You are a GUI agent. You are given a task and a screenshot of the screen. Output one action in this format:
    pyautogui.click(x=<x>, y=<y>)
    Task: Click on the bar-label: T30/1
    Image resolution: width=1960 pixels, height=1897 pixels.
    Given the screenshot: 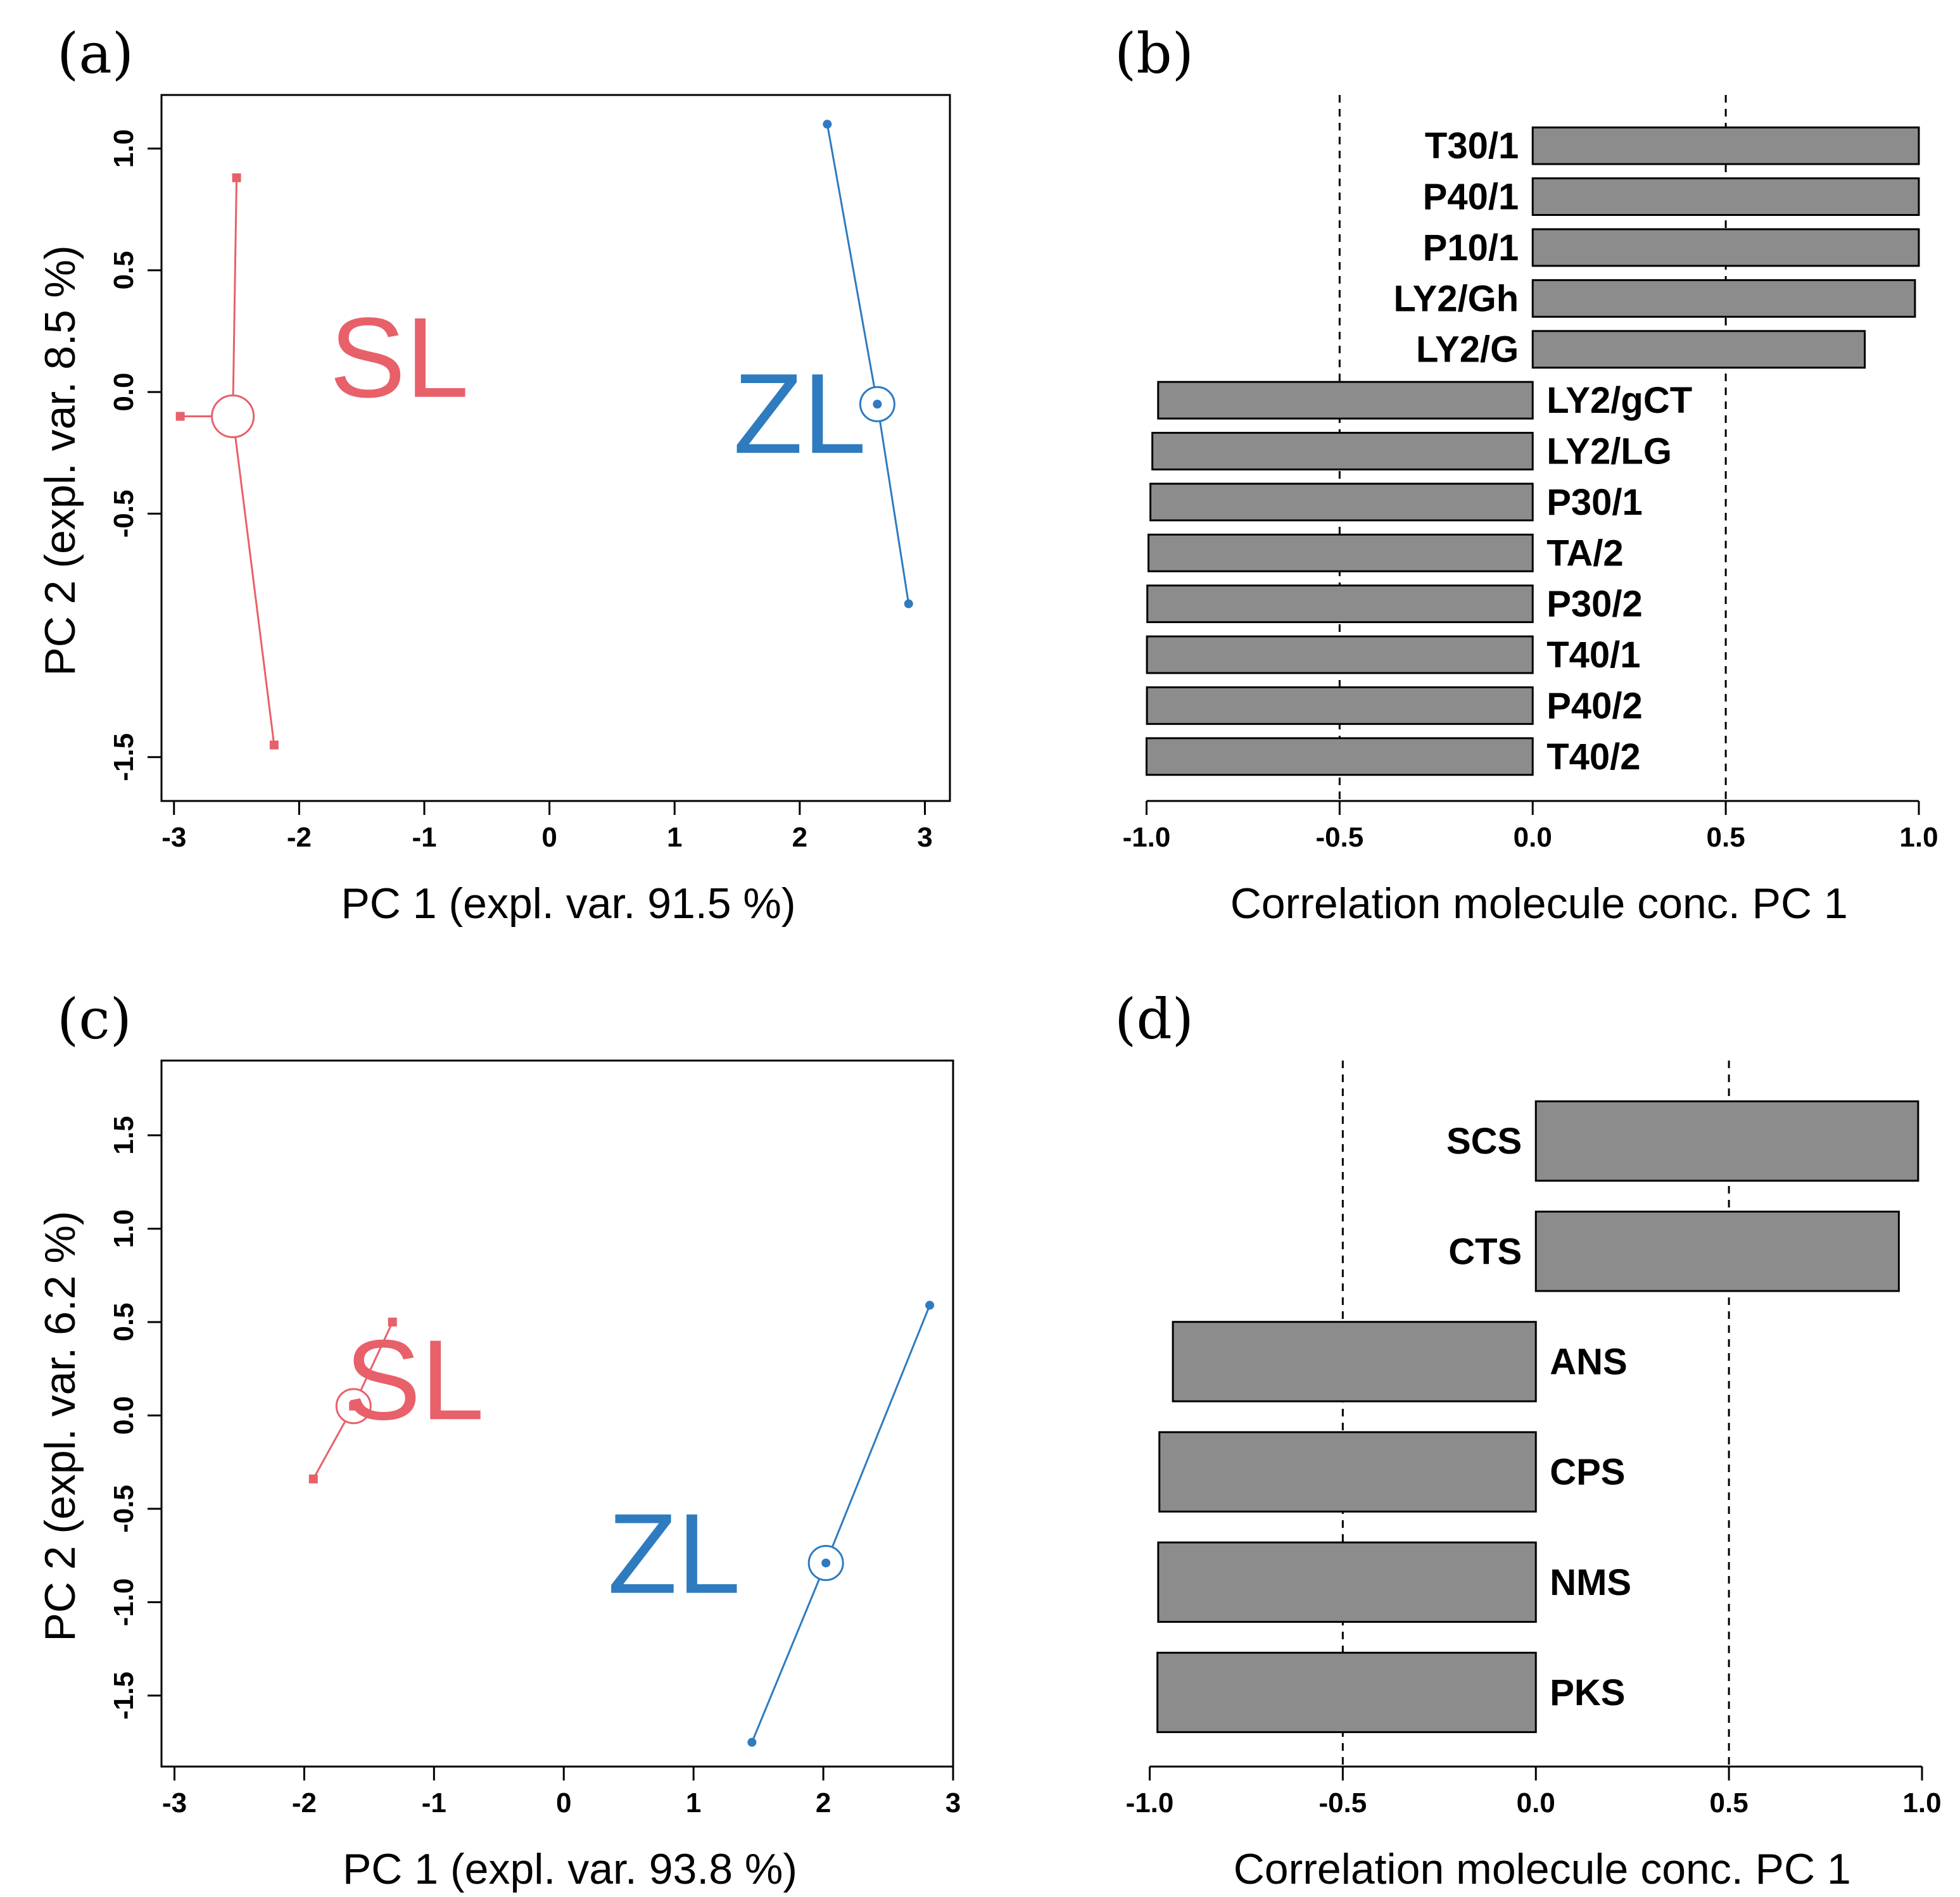 What is the action you would take?
    pyautogui.click(x=1472, y=146)
    